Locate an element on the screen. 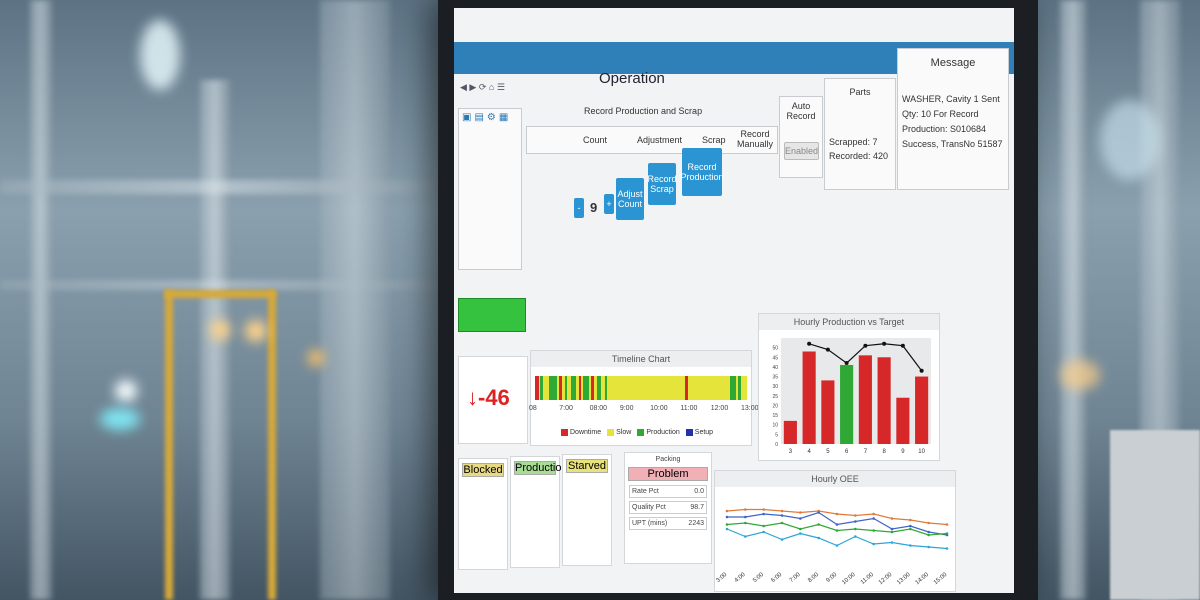 Image resolution: width=1200 pixels, height=600 pixels. station-status: Blocked is located at coordinates (483, 470).